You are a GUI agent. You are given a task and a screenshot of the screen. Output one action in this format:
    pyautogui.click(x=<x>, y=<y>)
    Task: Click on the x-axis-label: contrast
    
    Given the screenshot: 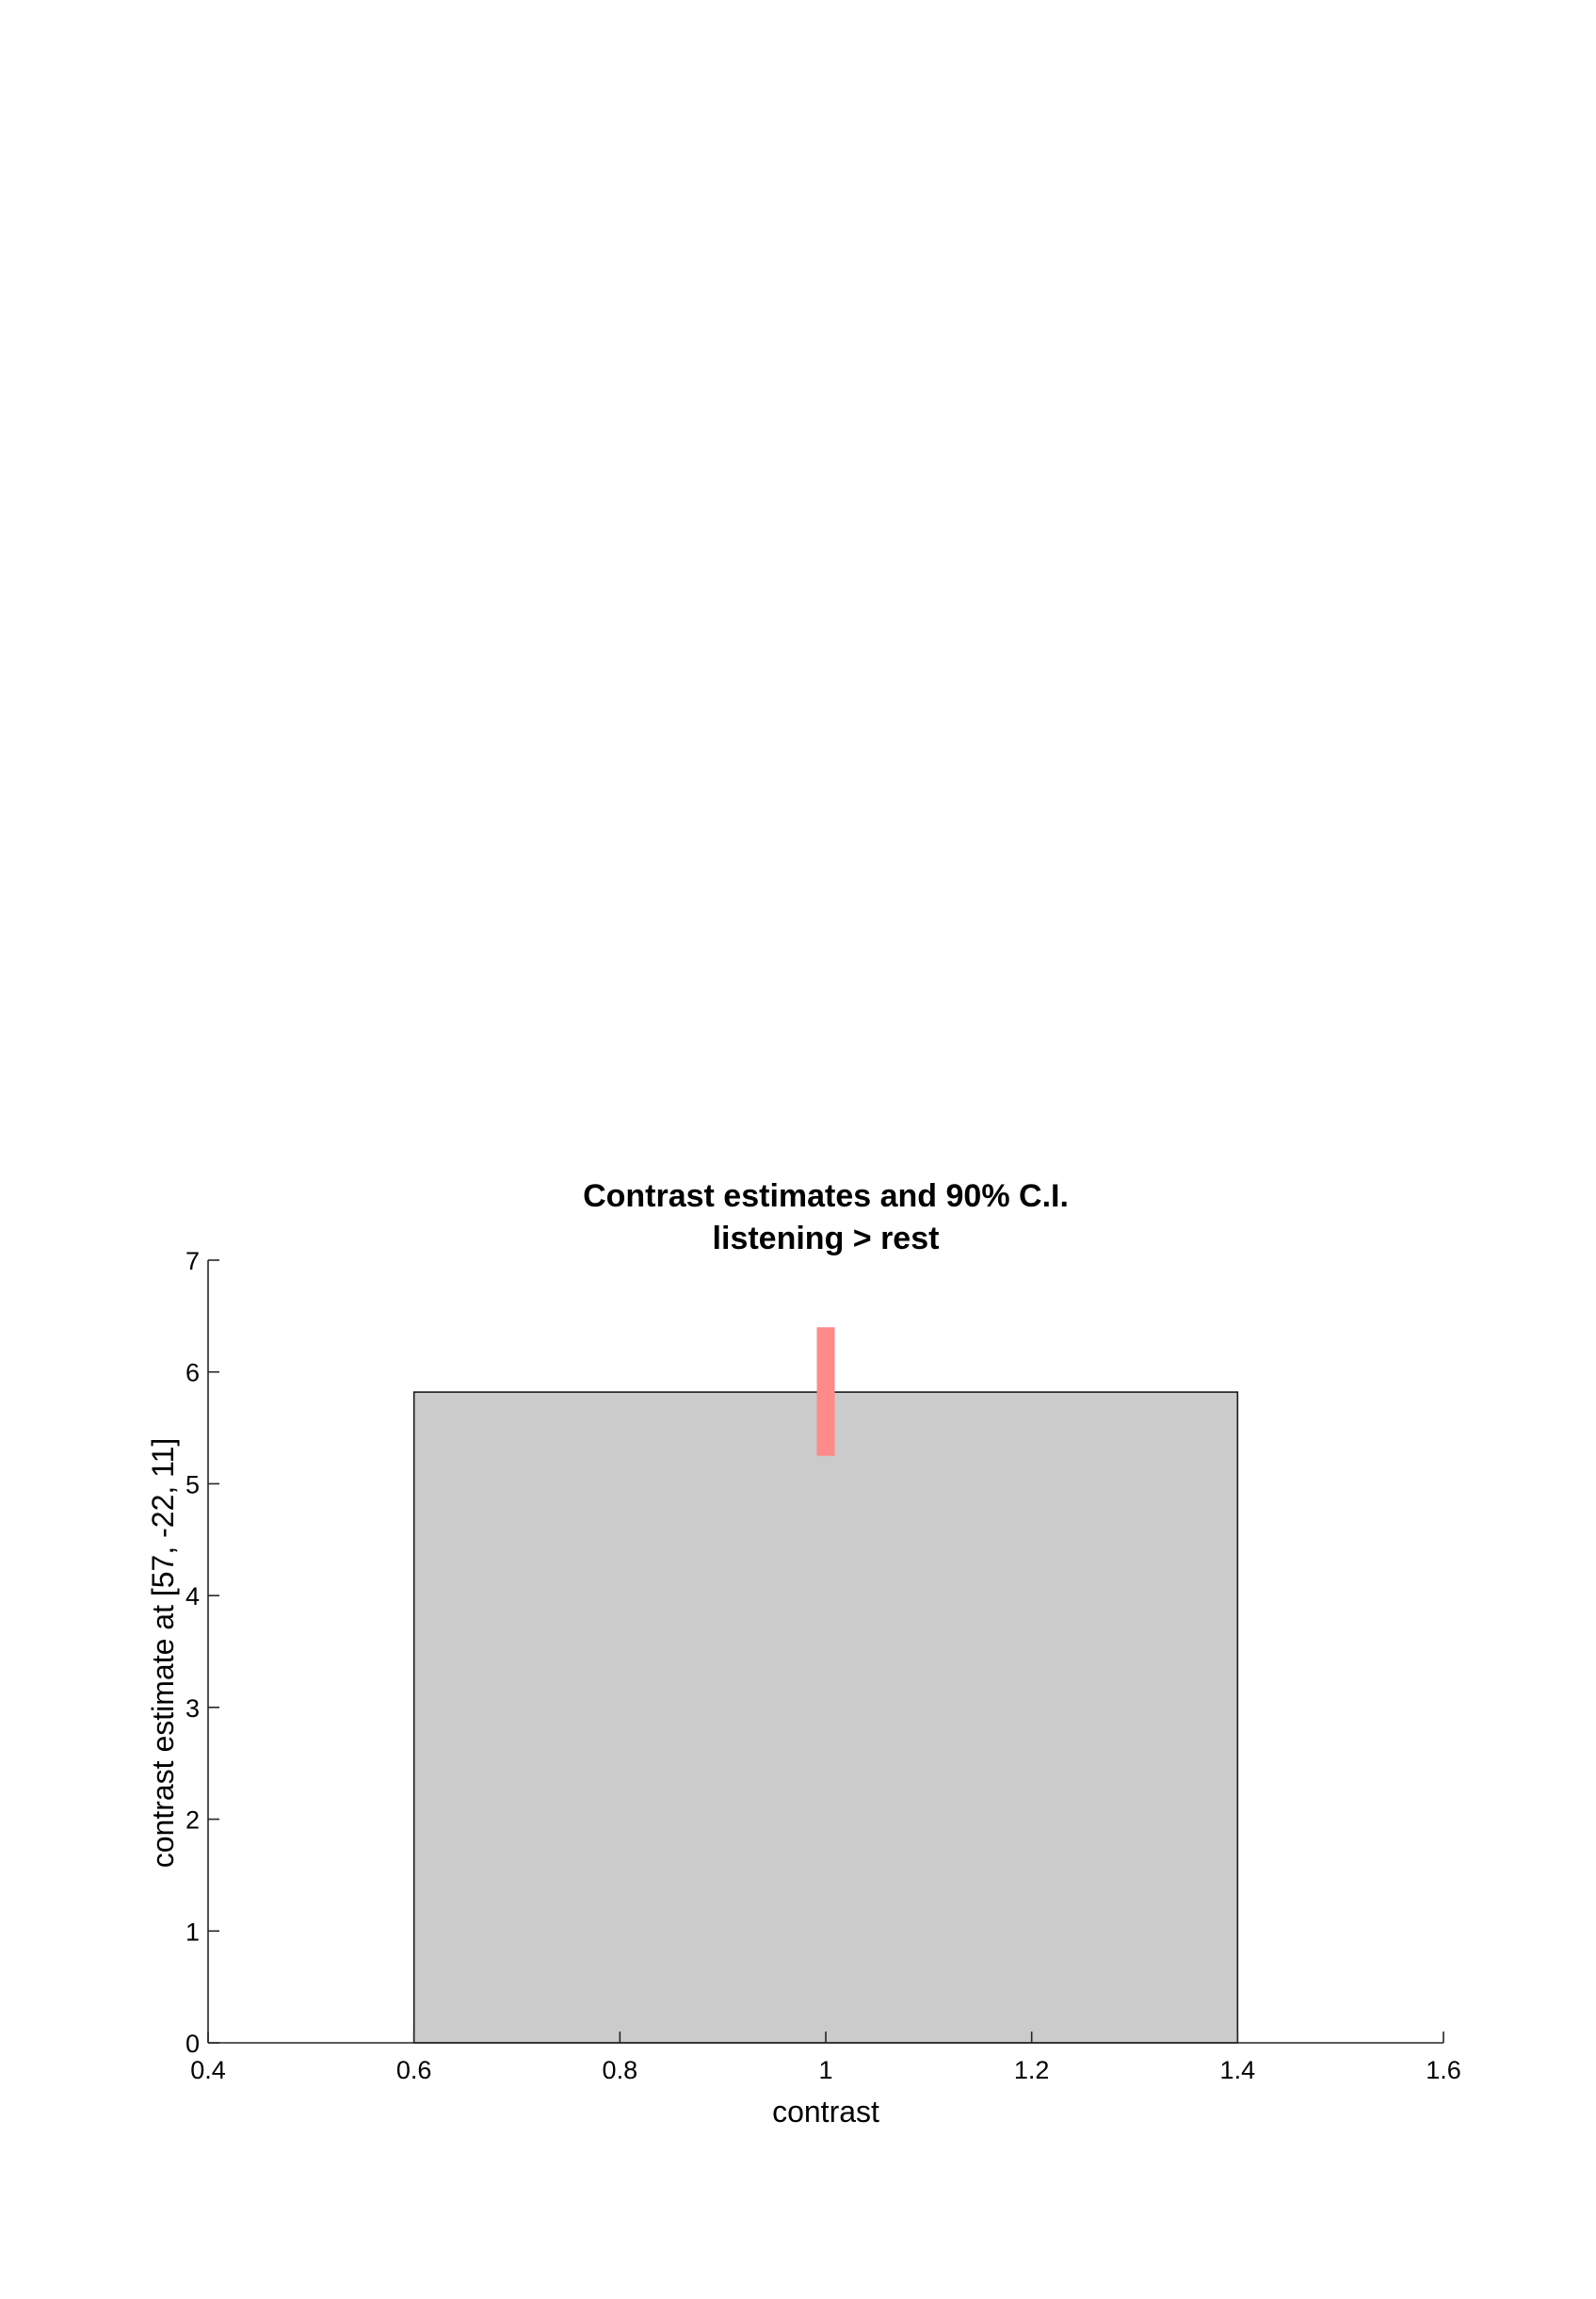 What is the action you would take?
    pyautogui.click(x=825, y=2112)
    